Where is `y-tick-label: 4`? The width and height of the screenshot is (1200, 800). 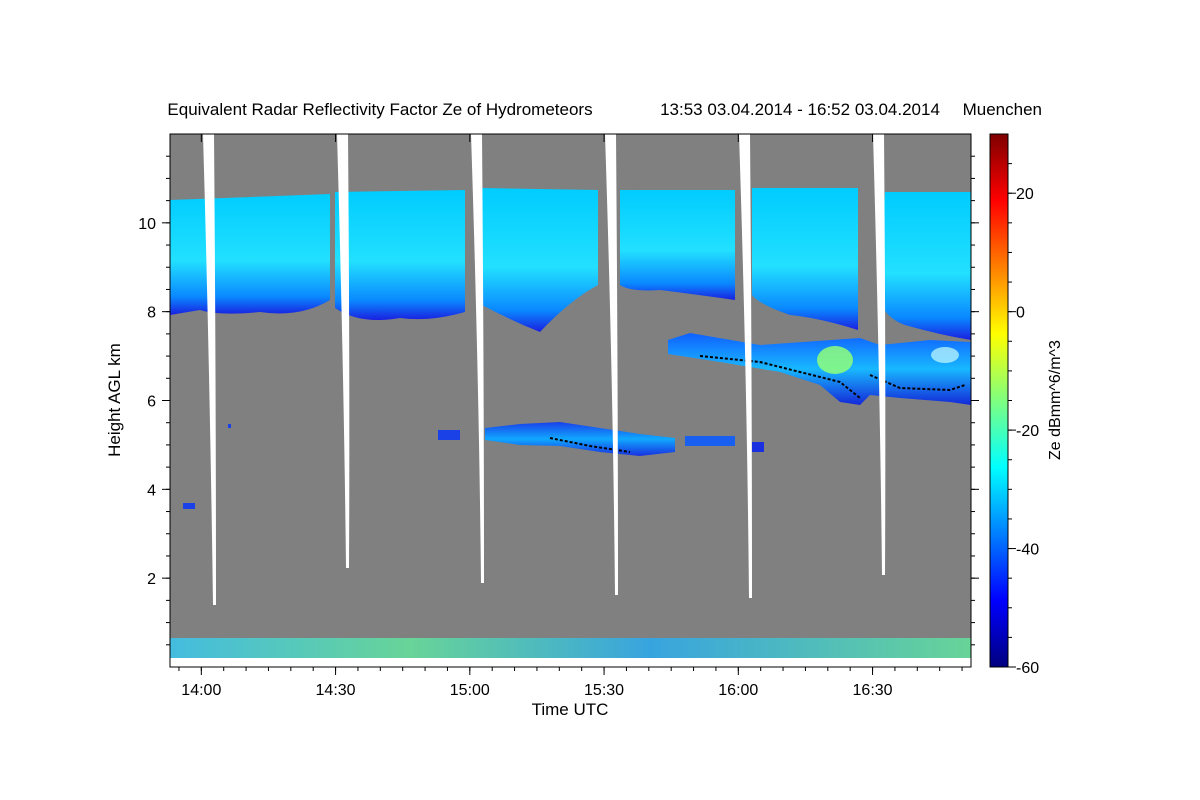
y-tick-label: 4 is located at coordinates (151, 490).